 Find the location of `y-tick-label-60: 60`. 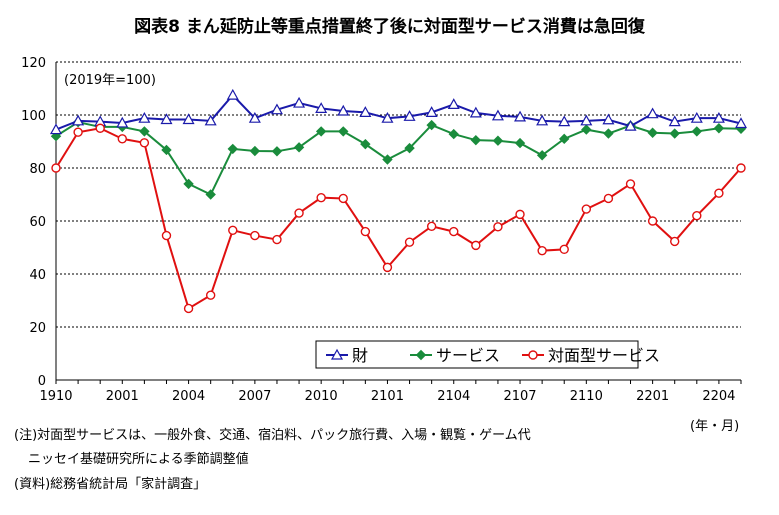

y-tick-label-60: 60 is located at coordinates (37, 222).